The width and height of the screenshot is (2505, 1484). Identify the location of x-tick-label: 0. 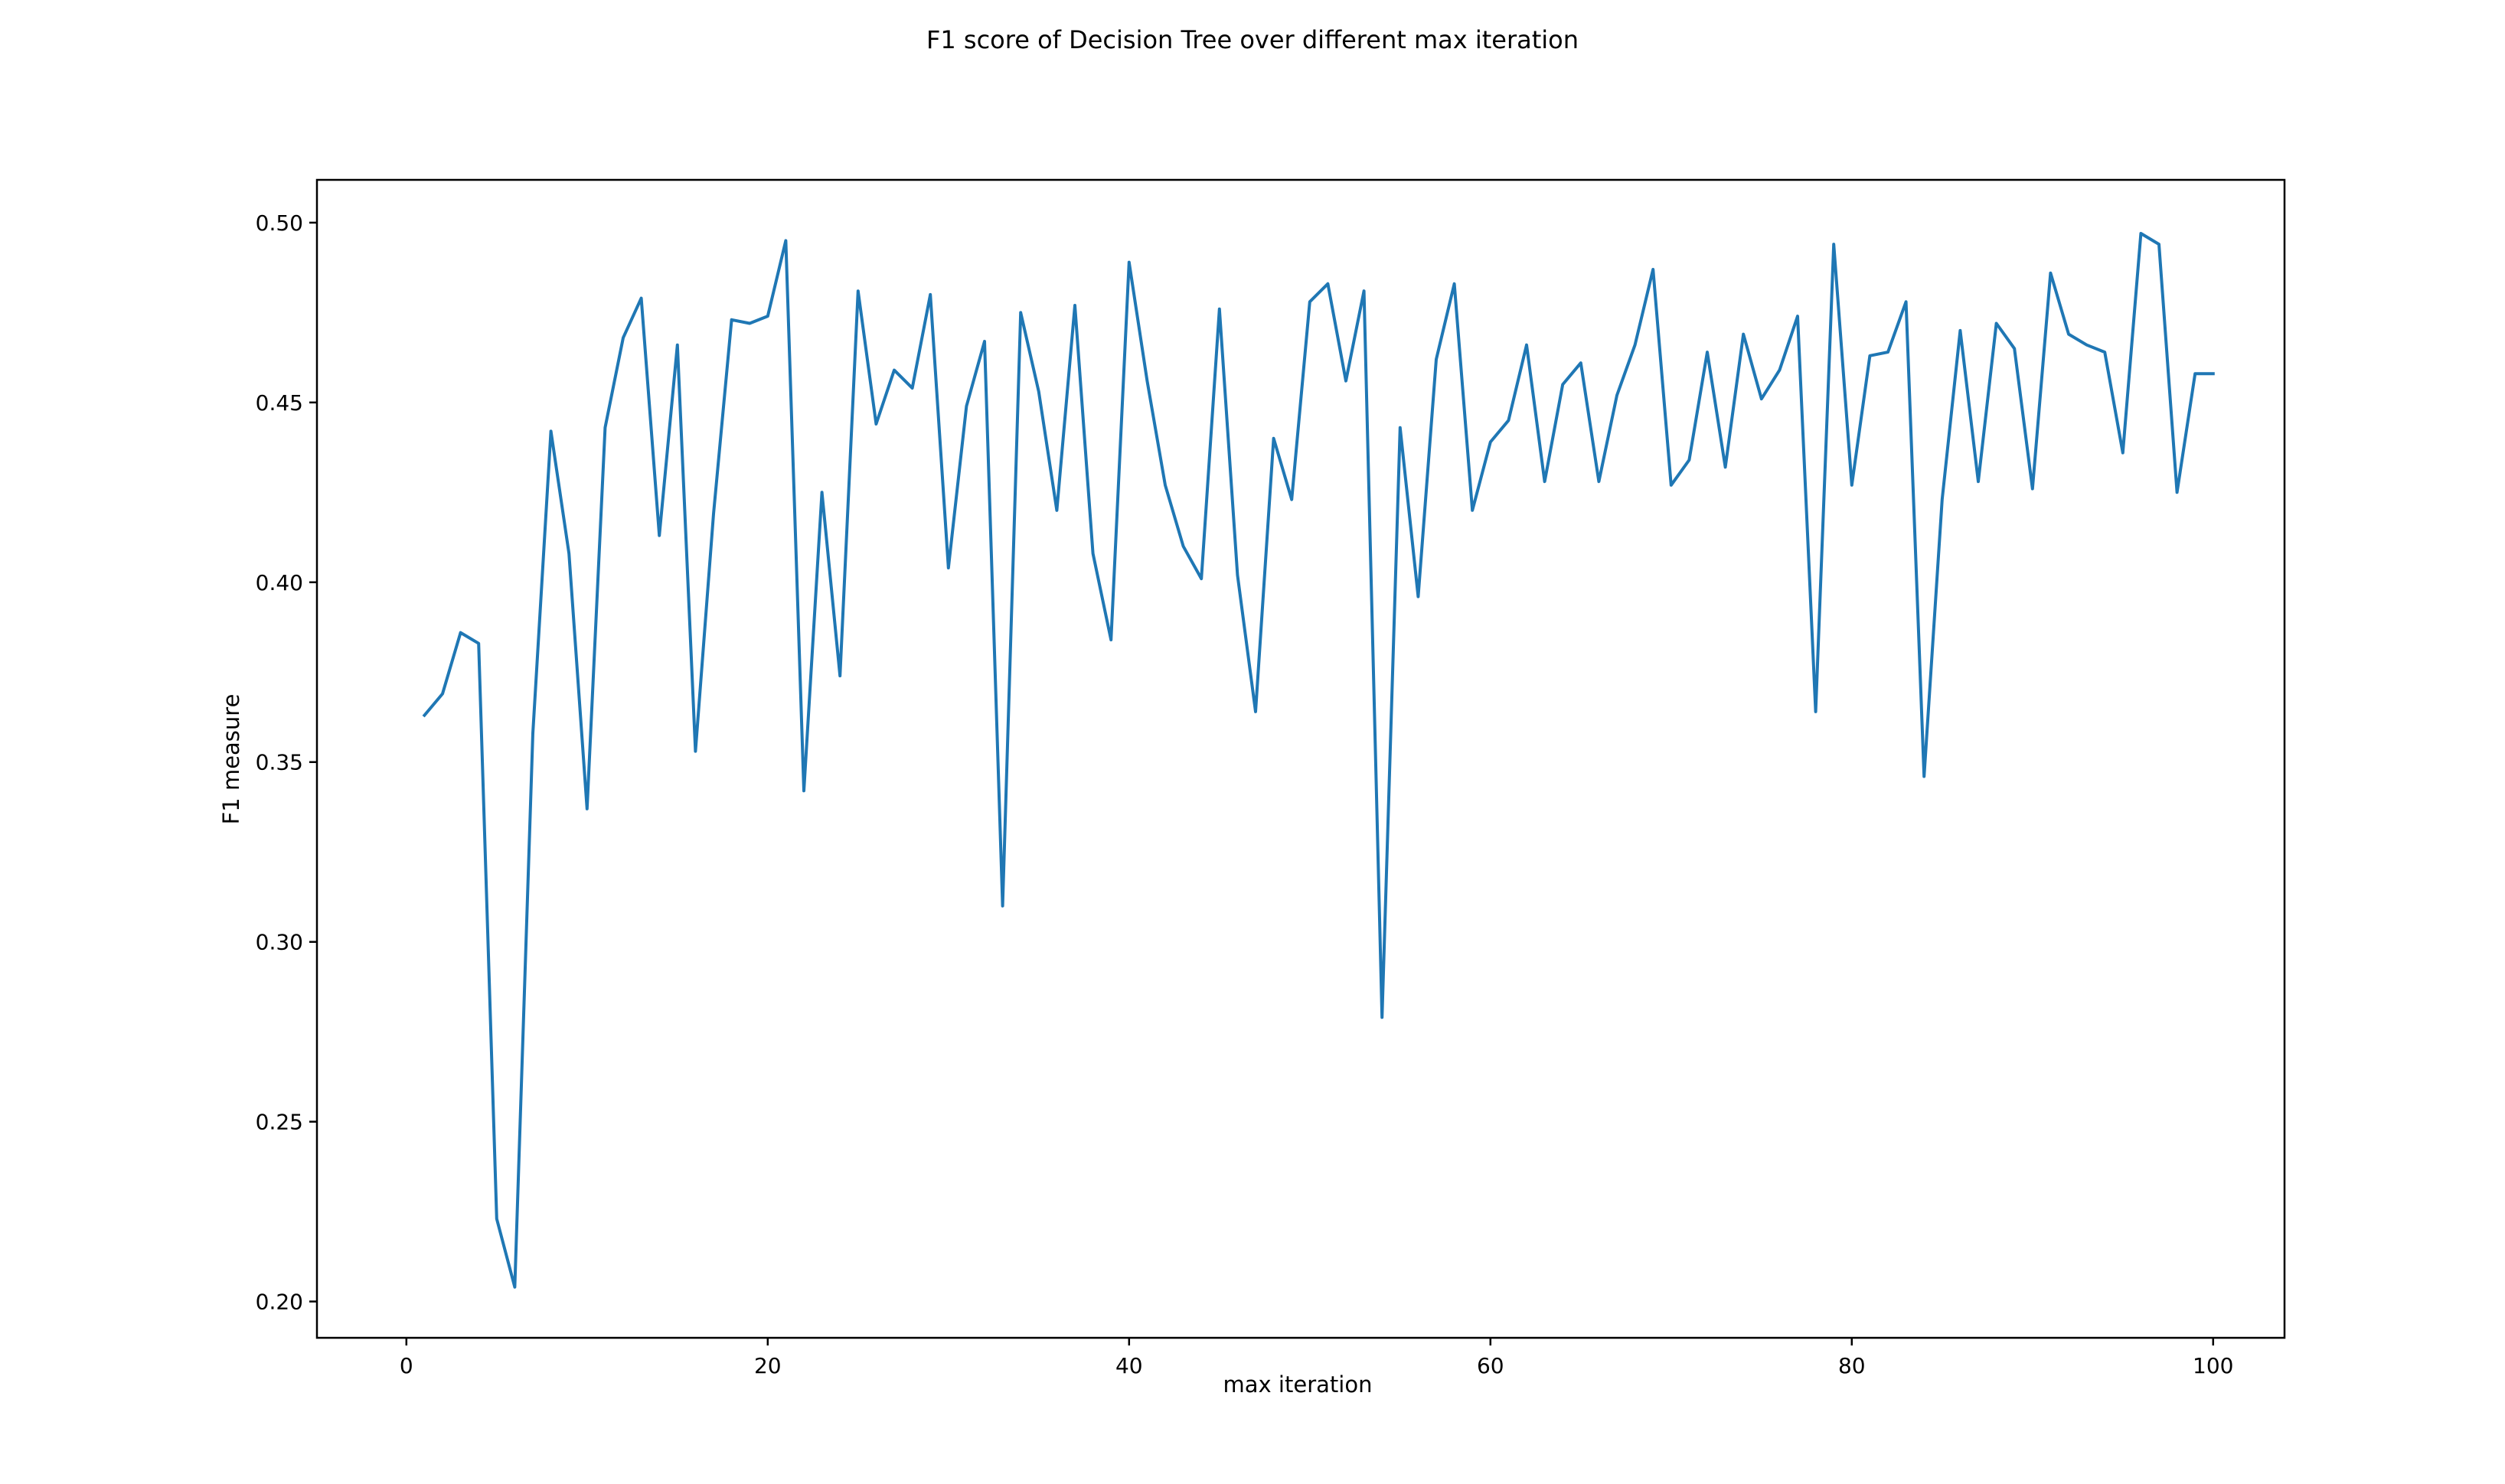
(407, 1365).